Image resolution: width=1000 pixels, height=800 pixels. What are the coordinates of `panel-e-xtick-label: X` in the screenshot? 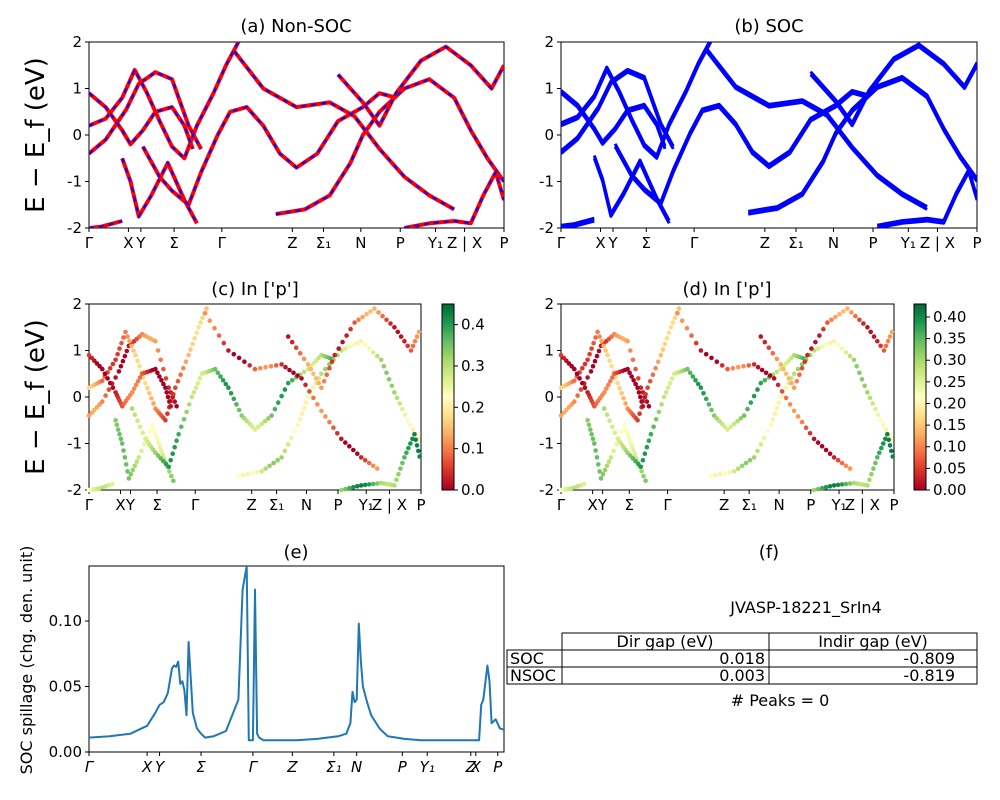 It's located at (476, 767).